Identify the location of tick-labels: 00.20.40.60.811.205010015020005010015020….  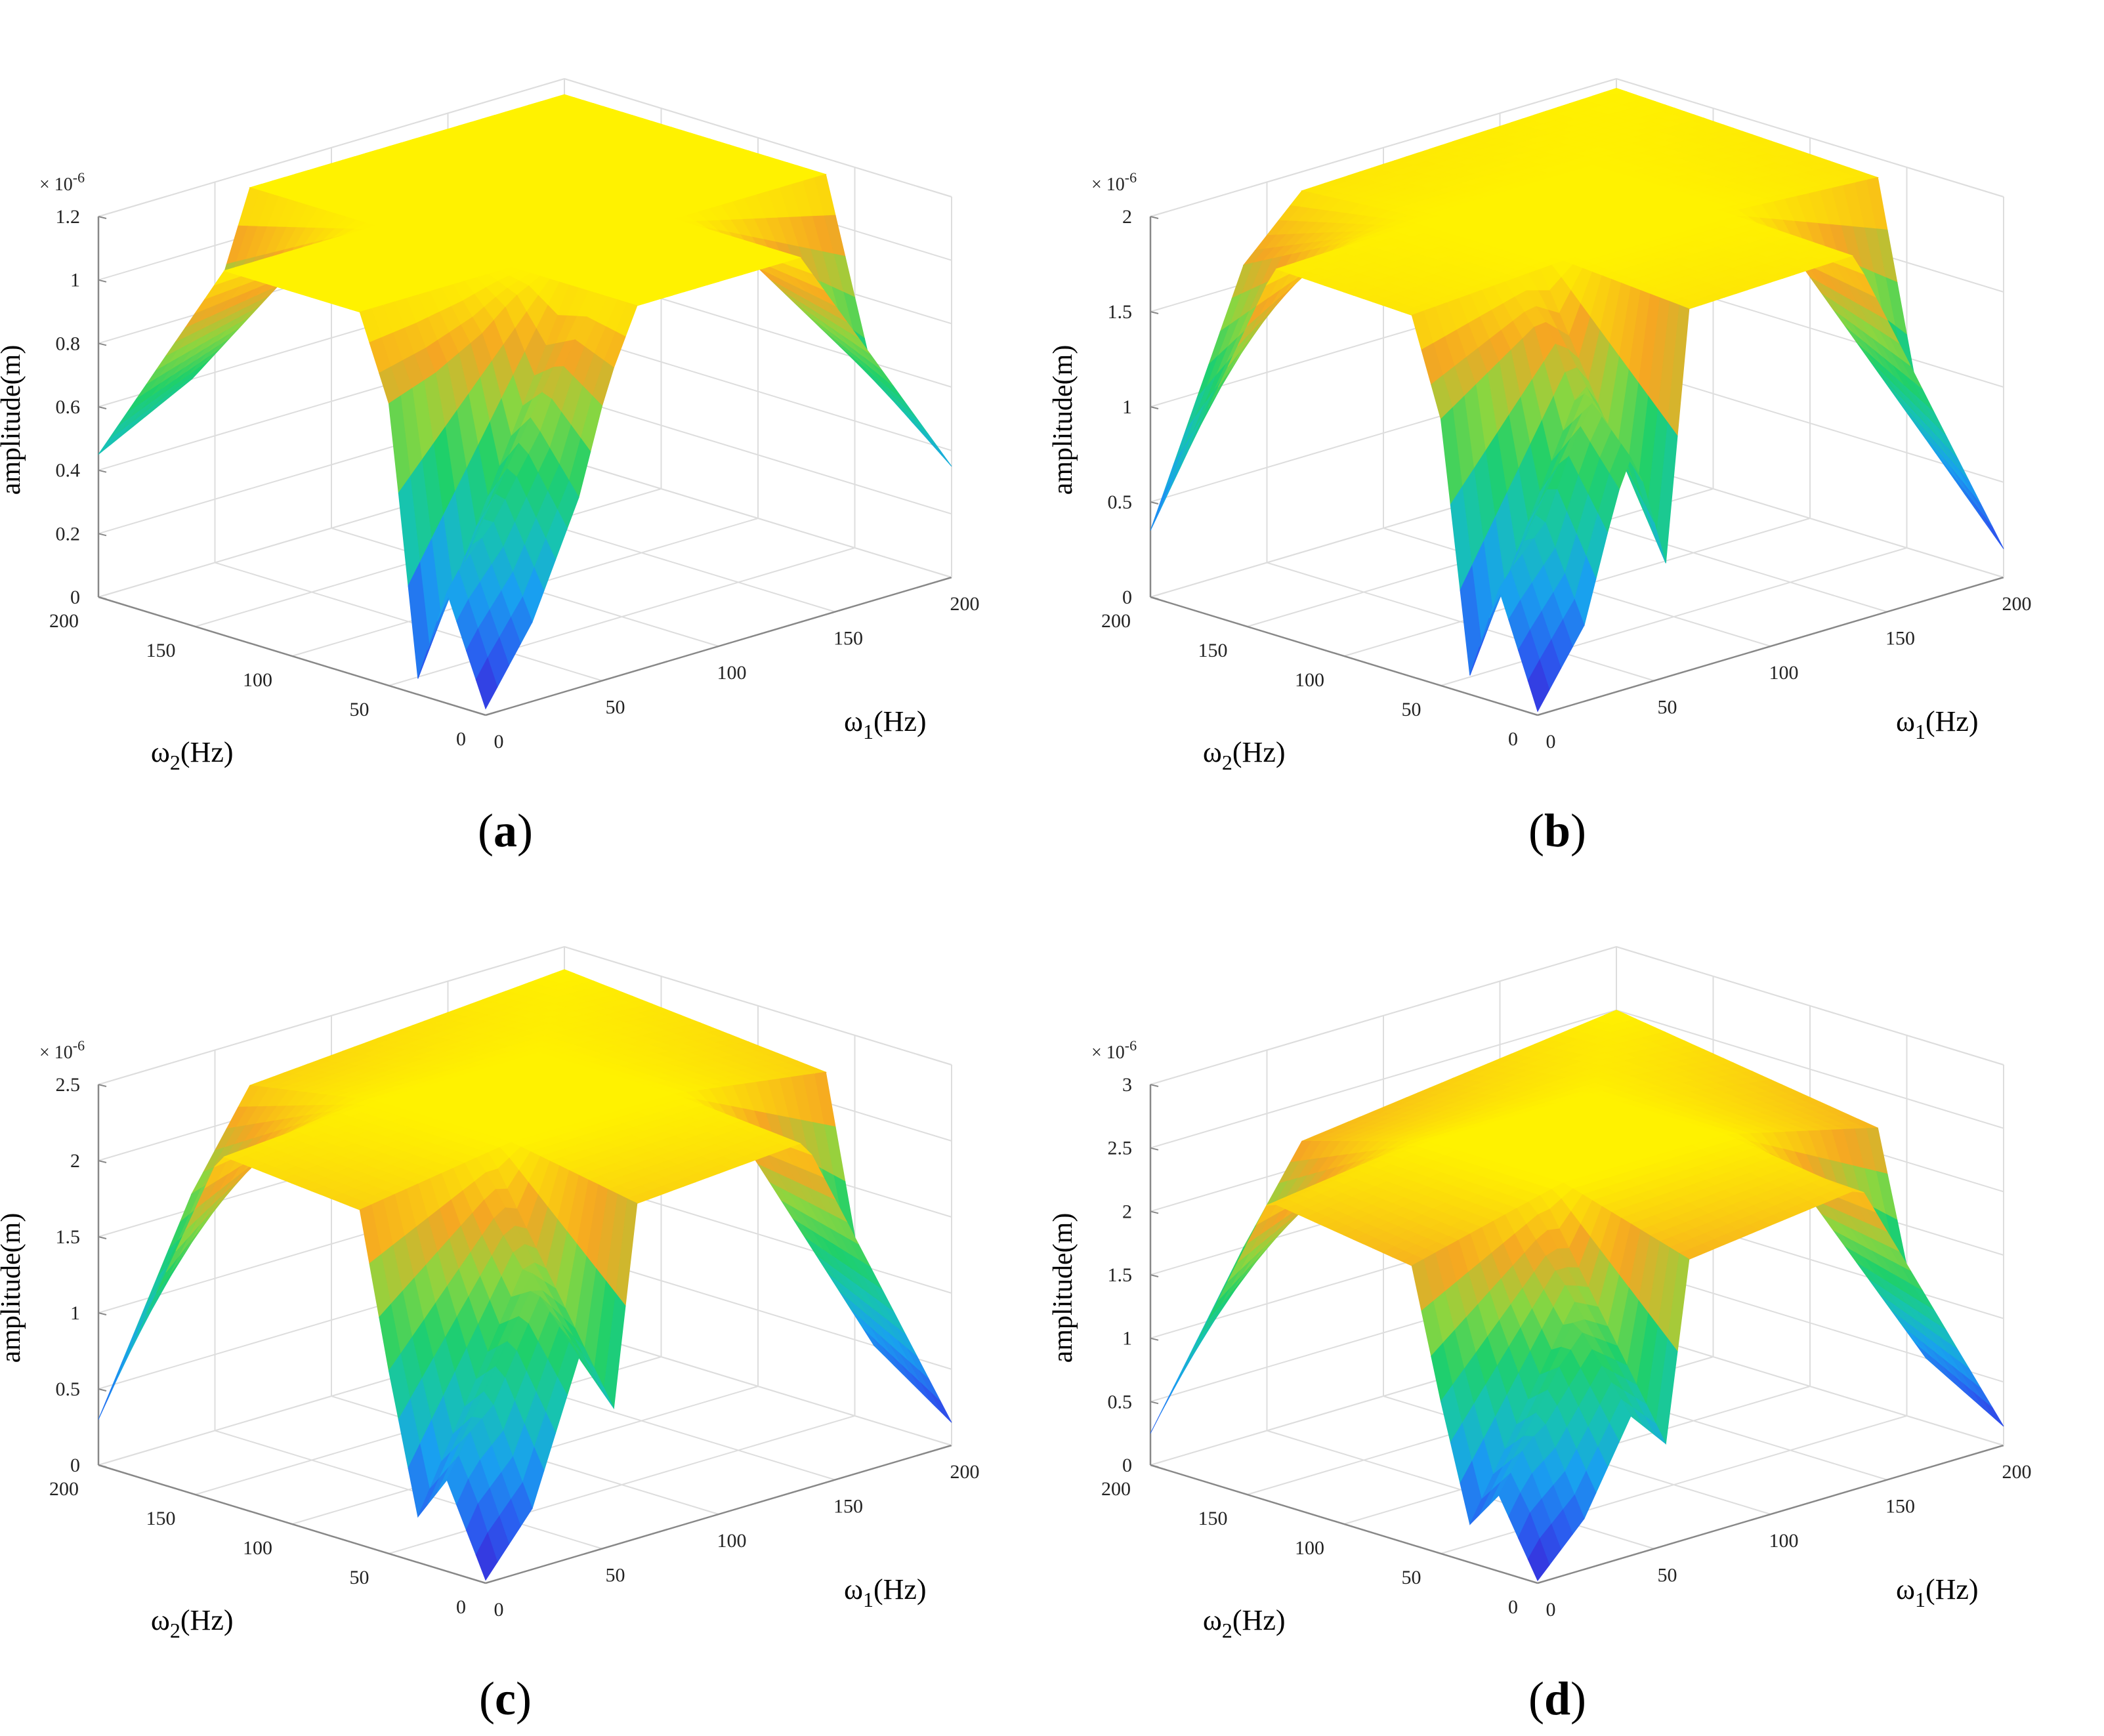
(514, 479).